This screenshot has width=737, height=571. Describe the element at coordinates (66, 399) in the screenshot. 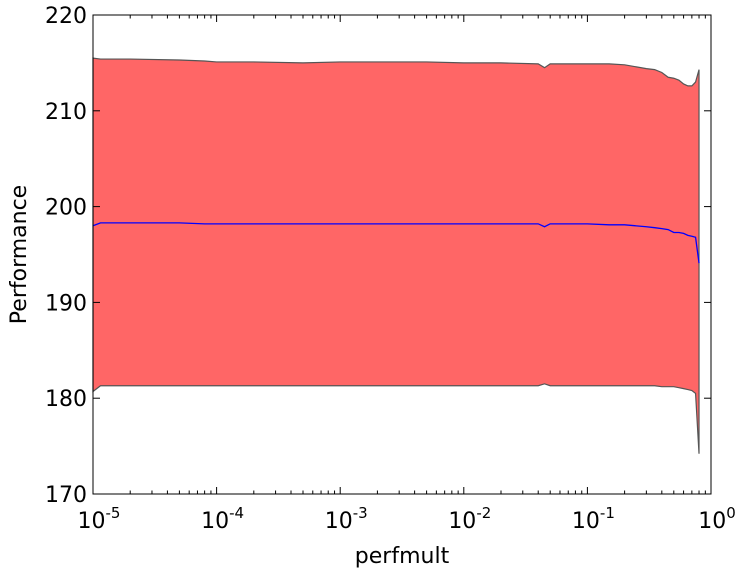

I see `y-tick-label: 180` at that location.